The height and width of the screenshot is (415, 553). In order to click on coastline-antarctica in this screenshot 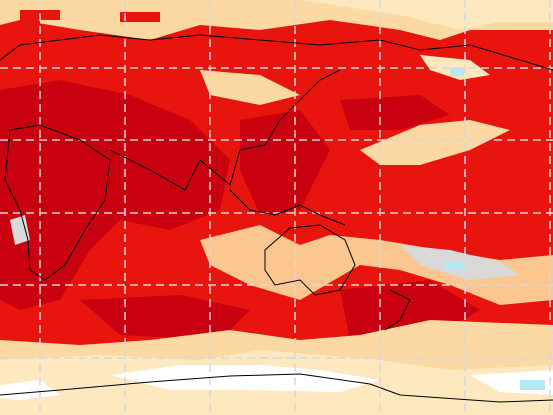, I will do `click(276, 388)`.